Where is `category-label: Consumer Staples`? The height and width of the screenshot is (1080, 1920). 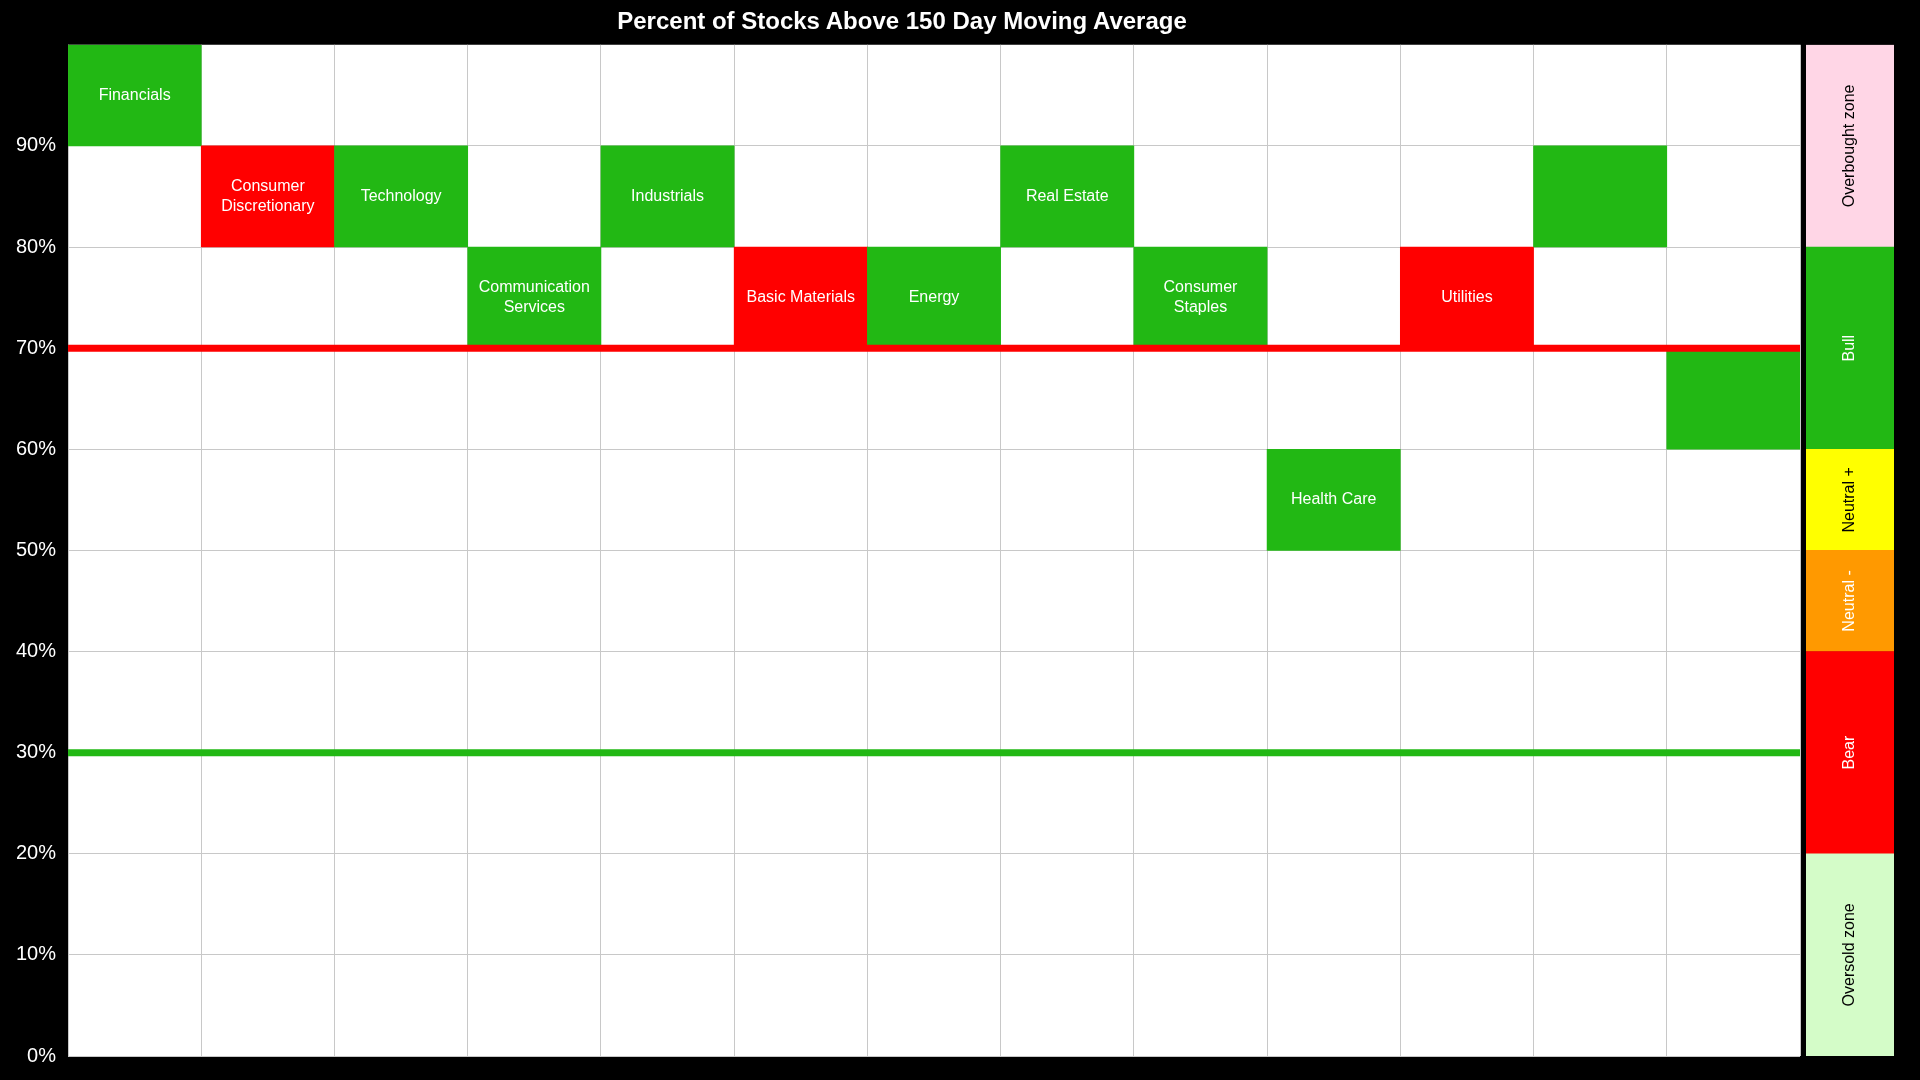
category-label: Consumer Staples is located at coordinates (1200, 297).